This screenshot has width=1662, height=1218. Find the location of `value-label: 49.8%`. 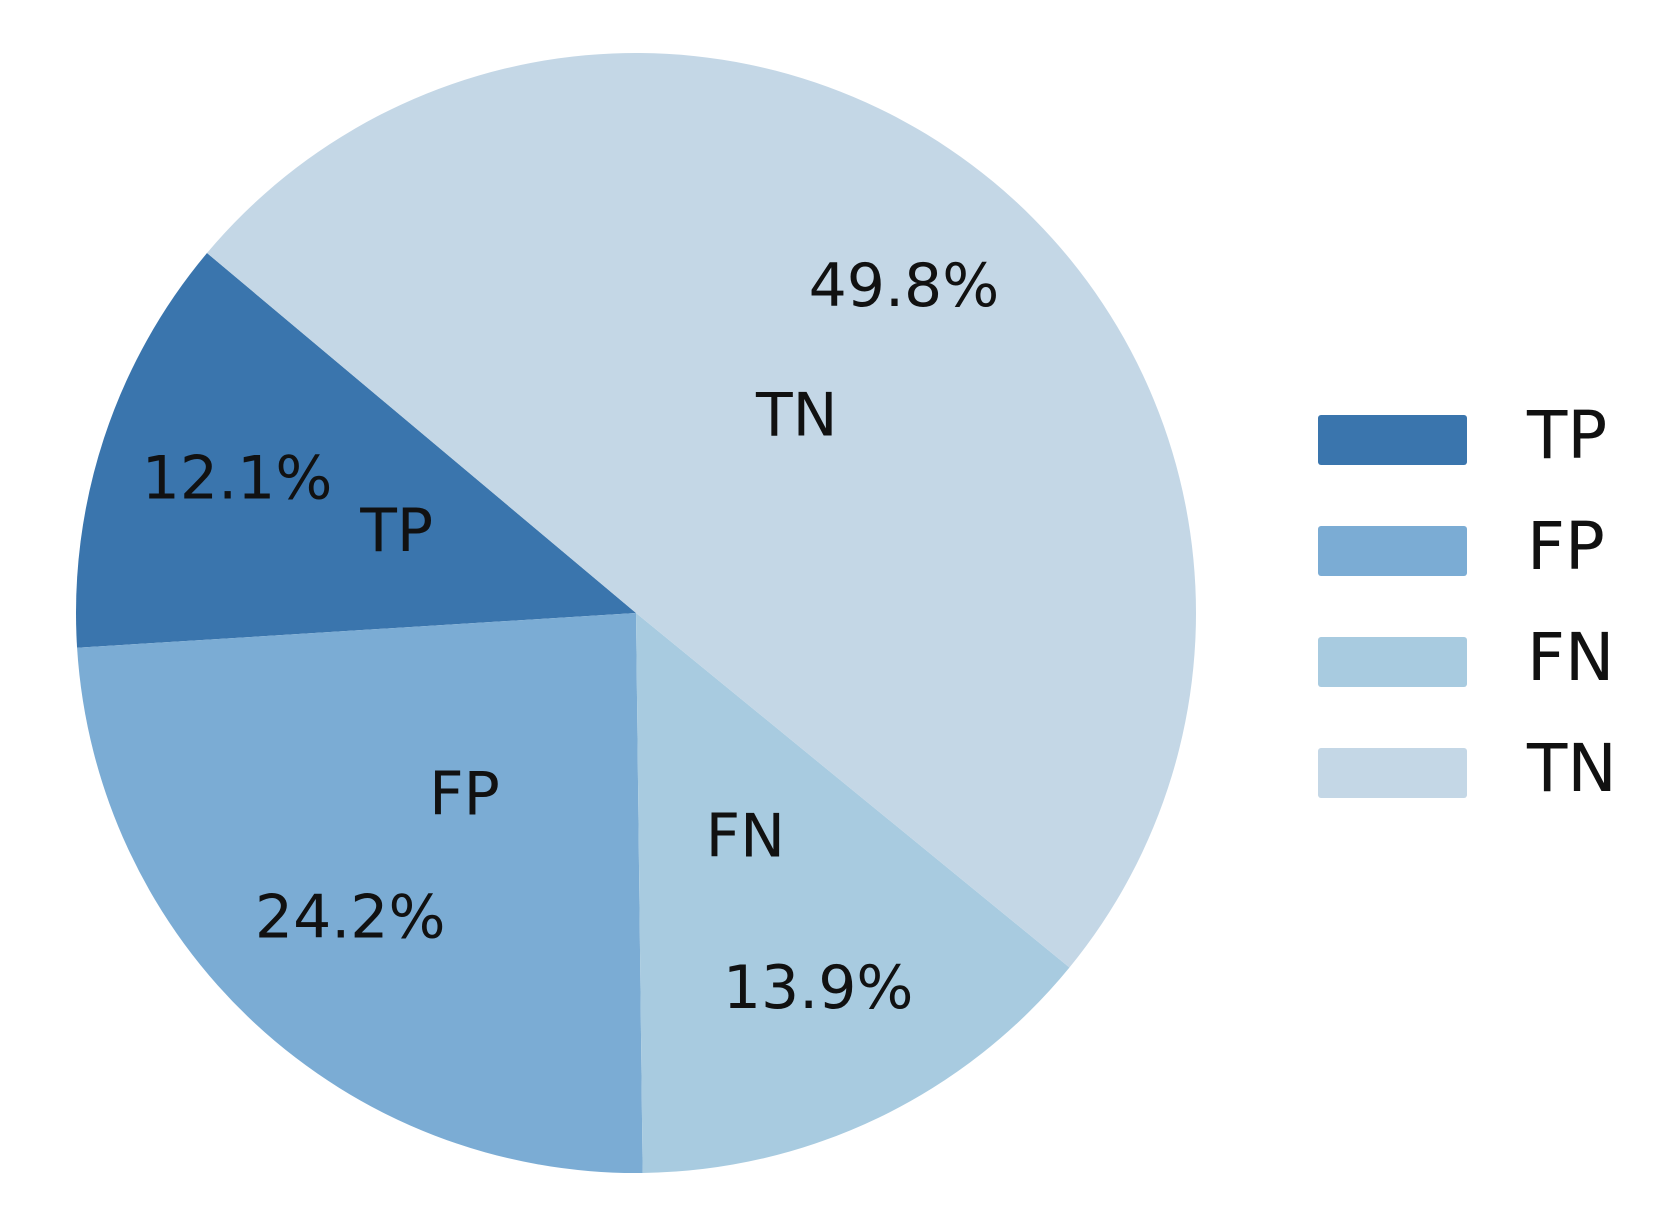

value-label: 49.8% is located at coordinates (904, 286).